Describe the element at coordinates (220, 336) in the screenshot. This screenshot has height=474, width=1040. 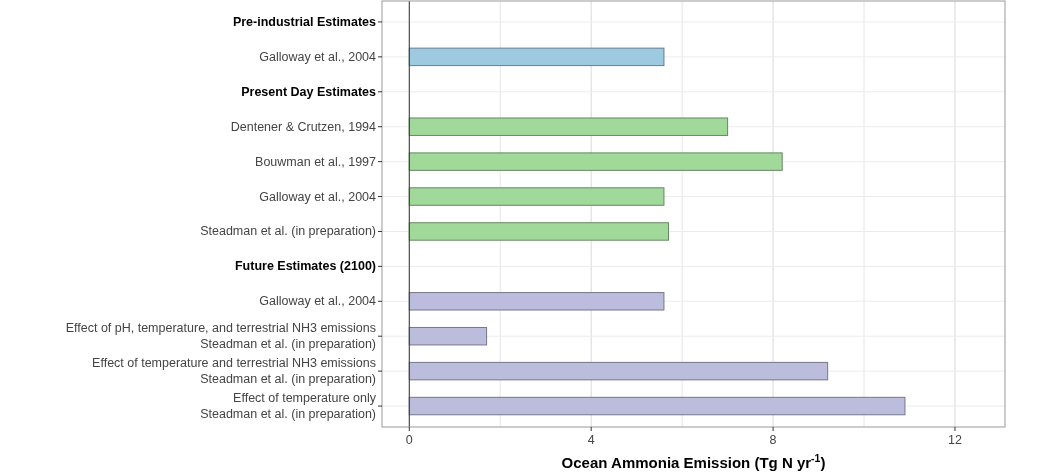
I see `y-tick-label: Effect of pH, temperature, and terrestrial NH3 emissions Steadman et al. (in preparation)` at that location.